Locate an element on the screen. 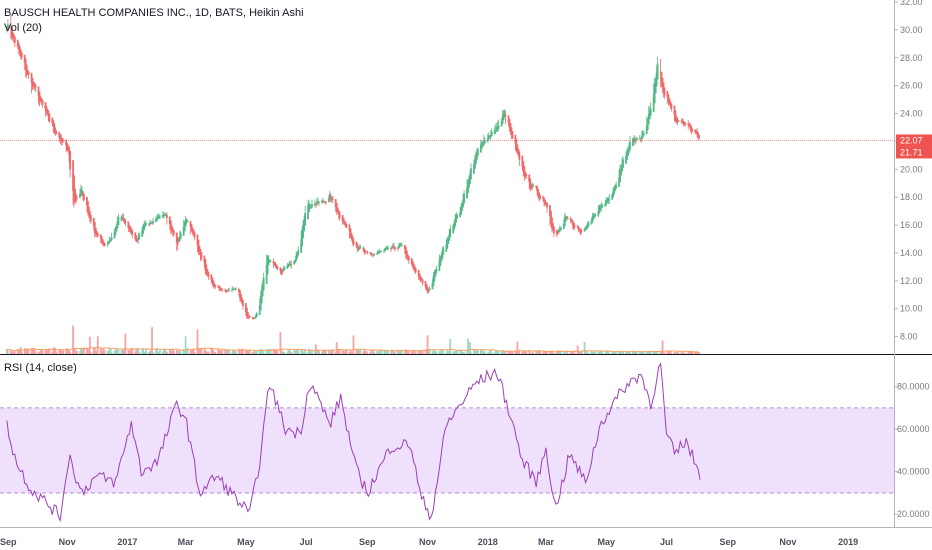 The height and width of the screenshot is (550, 932). rsi-tick-label: 40.0000 is located at coordinates (913, 472).